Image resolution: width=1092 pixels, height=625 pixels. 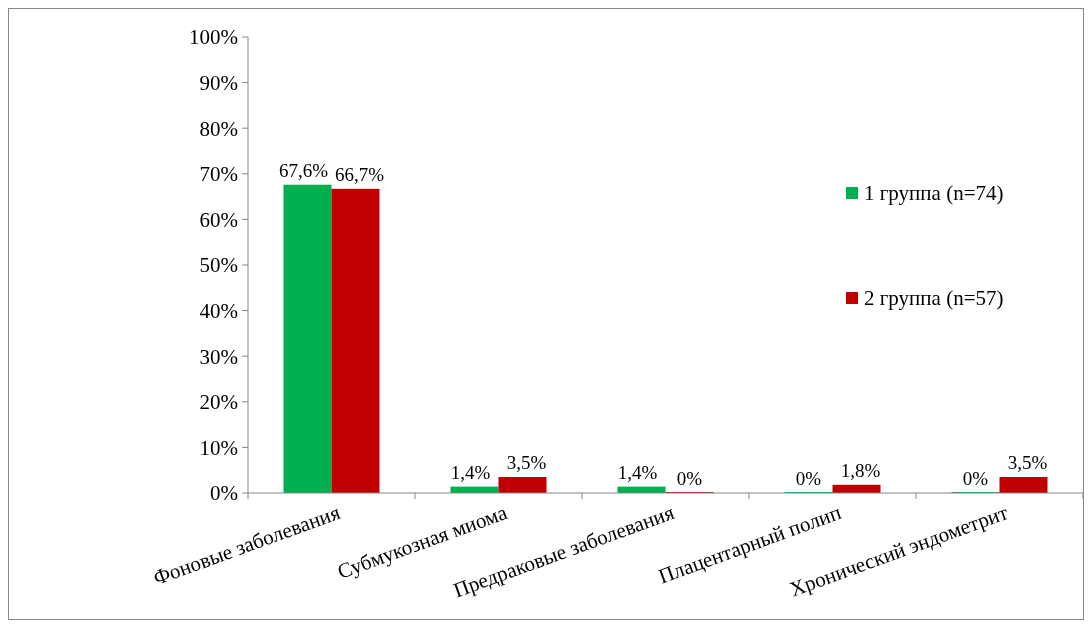 What do you see at coordinates (860, 470) in the screenshot?
I see `data-label: 1,8%` at bounding box center [860, 470].